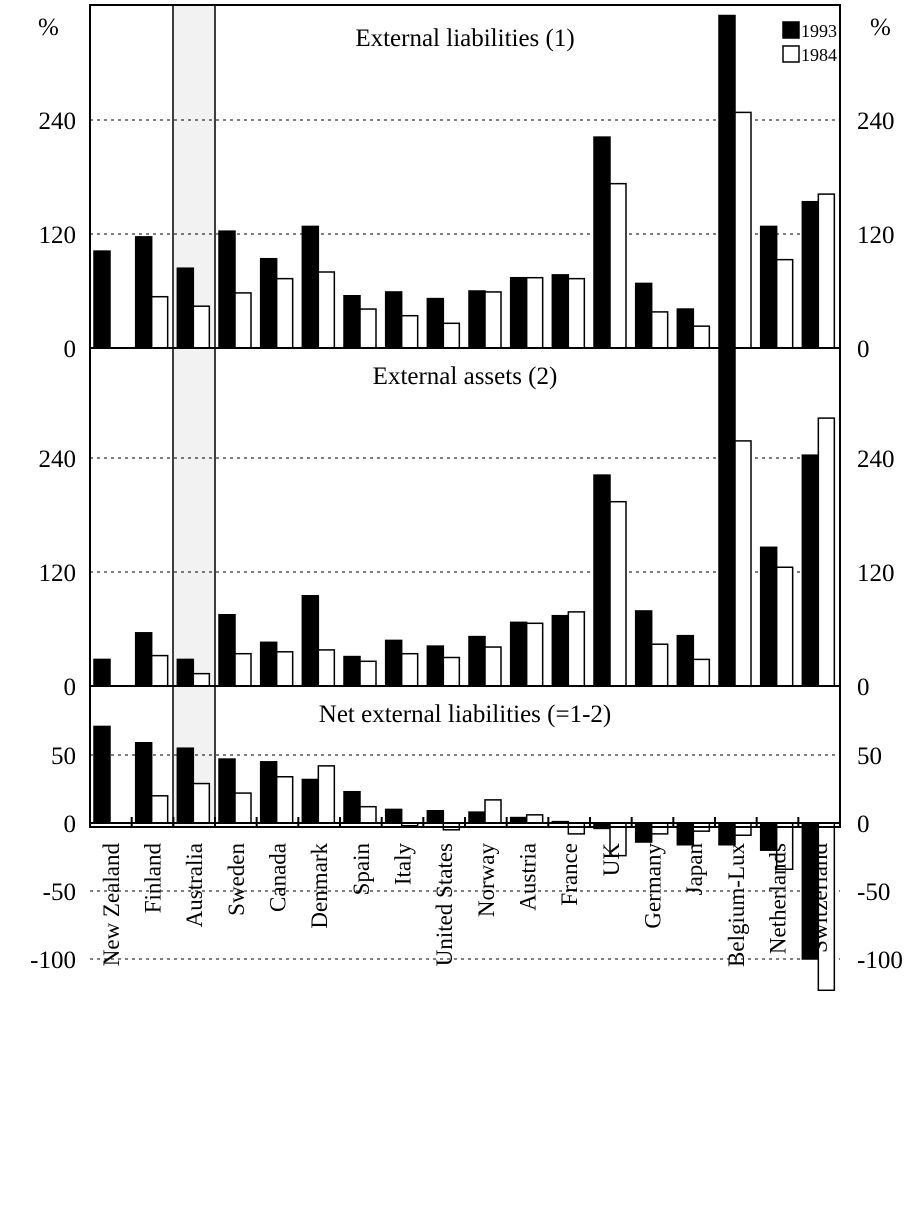 The image size is (920, 1228). What do you see at coordinates (278, 877) in the screenshot?
I see `category-label: Canada` at bounding box center [278, 877].